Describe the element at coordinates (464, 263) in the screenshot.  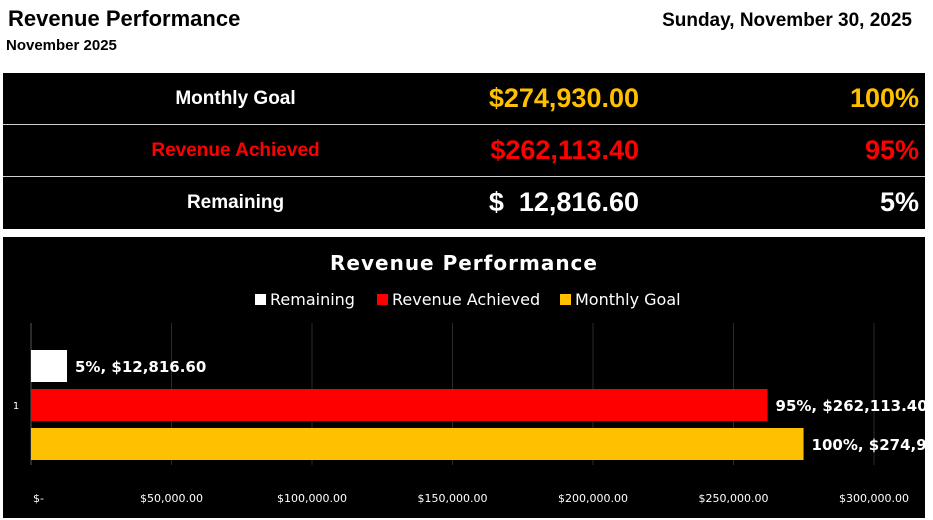
I see `chart-title: Revenue Performance` at that location.